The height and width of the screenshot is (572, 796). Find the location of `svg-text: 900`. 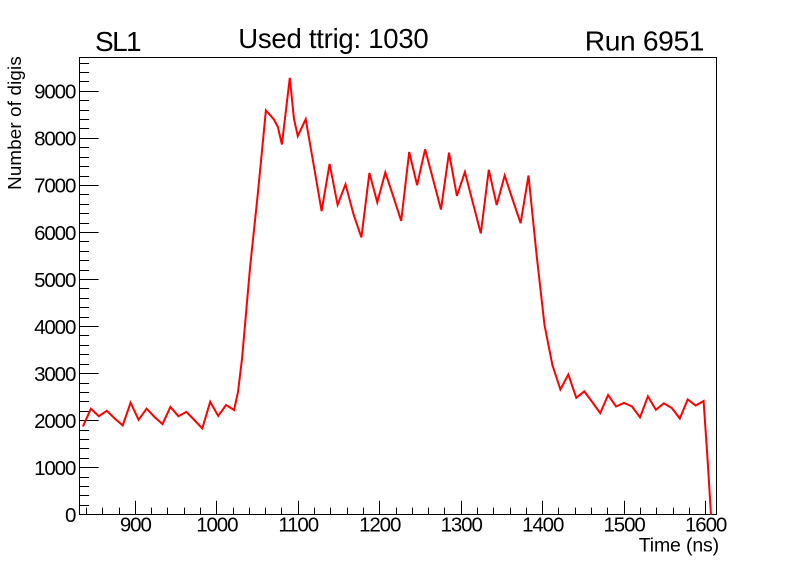

svg-text: 900 is located at coordinates (136, 525).